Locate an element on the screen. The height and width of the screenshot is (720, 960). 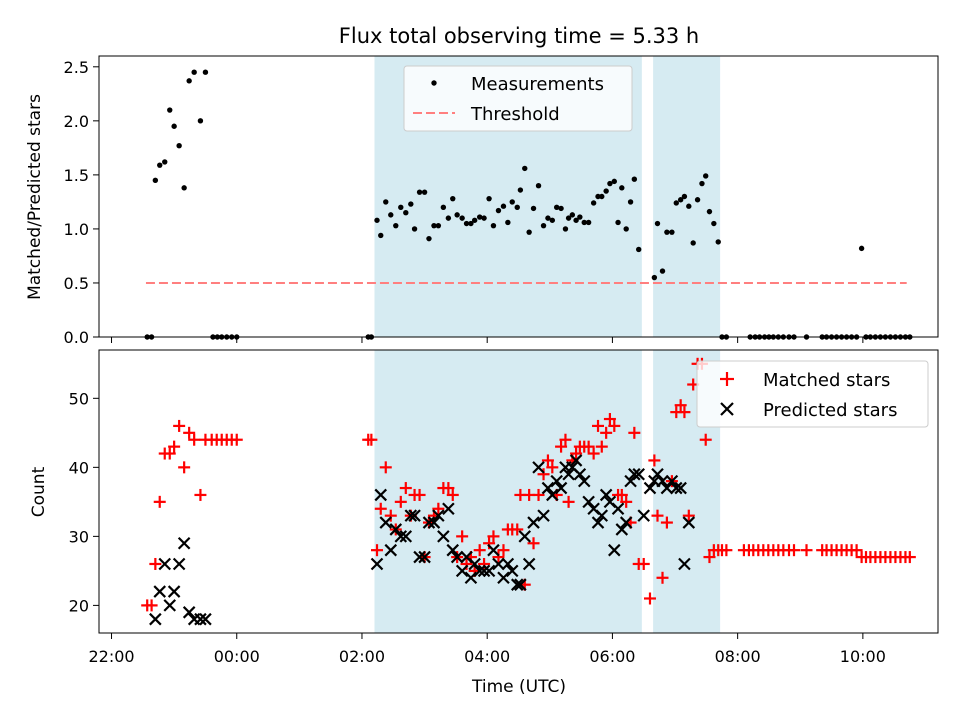
top-y-axis-label: Matched/Predicted stars is located at coordinates (35, 197).